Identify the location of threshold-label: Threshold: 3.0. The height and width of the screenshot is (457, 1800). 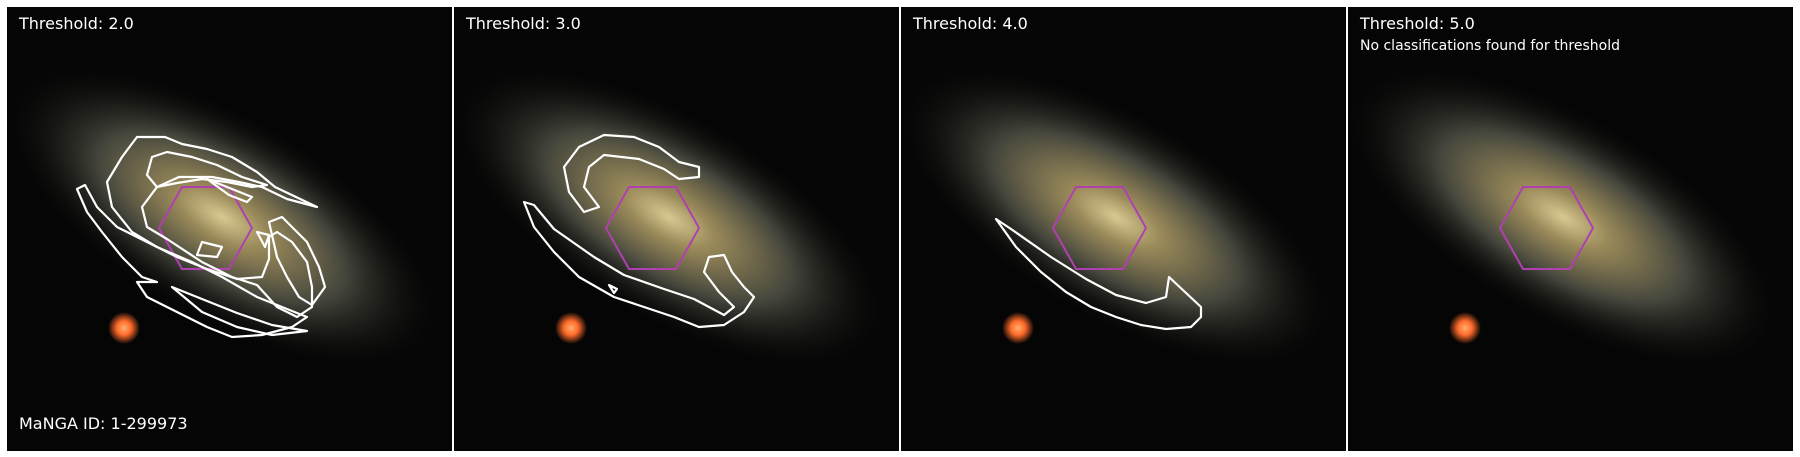
(523, 23).